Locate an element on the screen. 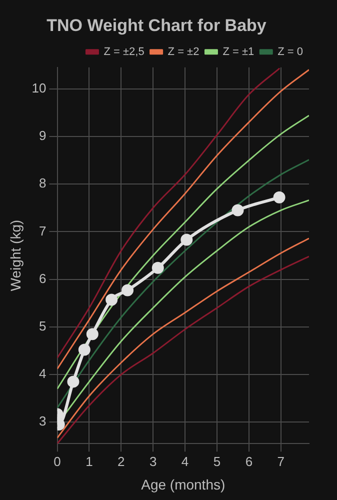 The image size is (337, 500). y-tick-label: 10 is located at coordinates (39, 88).